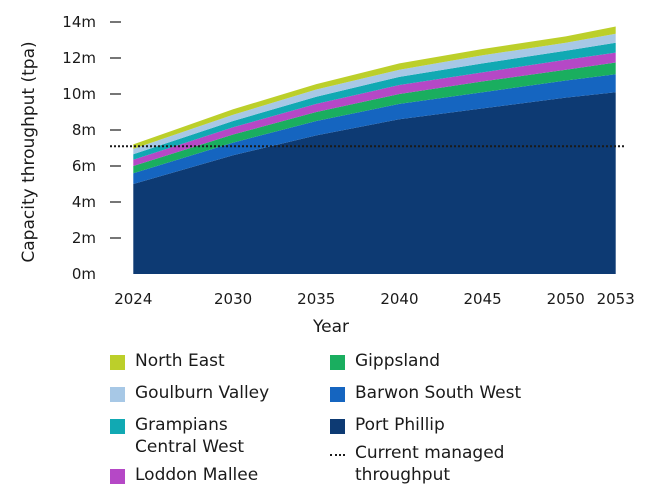  I want to click on x-axis-title: Year, so click(330, 327).